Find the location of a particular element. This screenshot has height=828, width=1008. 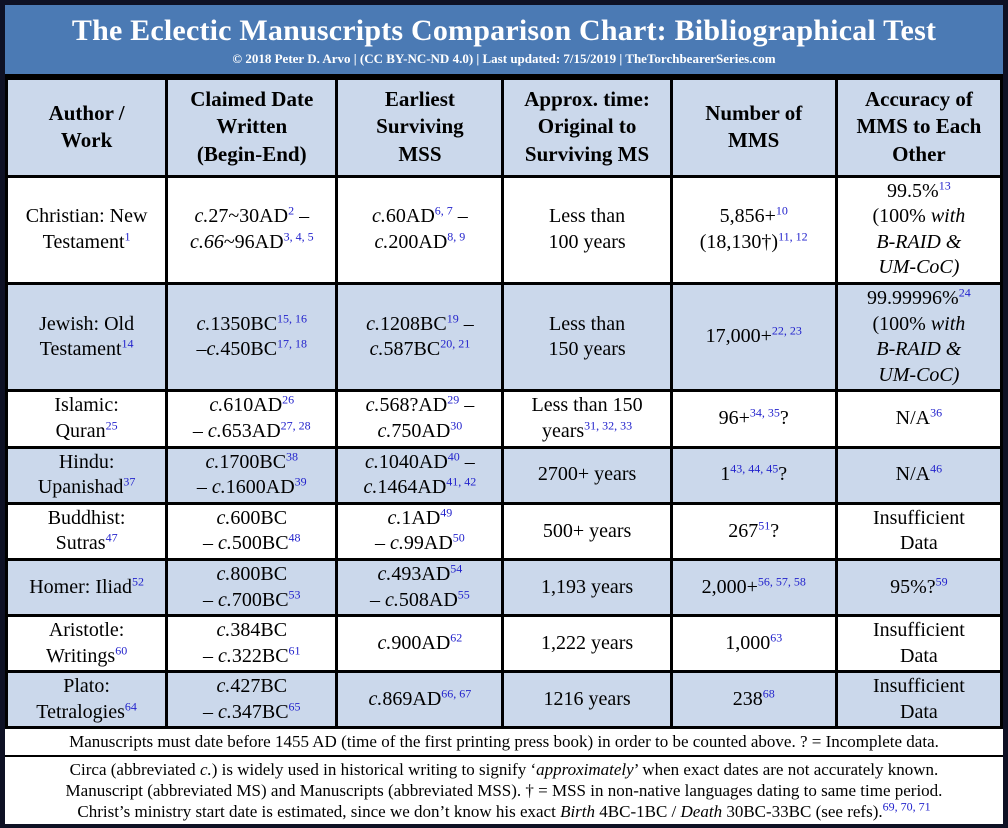

table-cell: Plato: Tetralogies64 is located at coordinates (86, 700).